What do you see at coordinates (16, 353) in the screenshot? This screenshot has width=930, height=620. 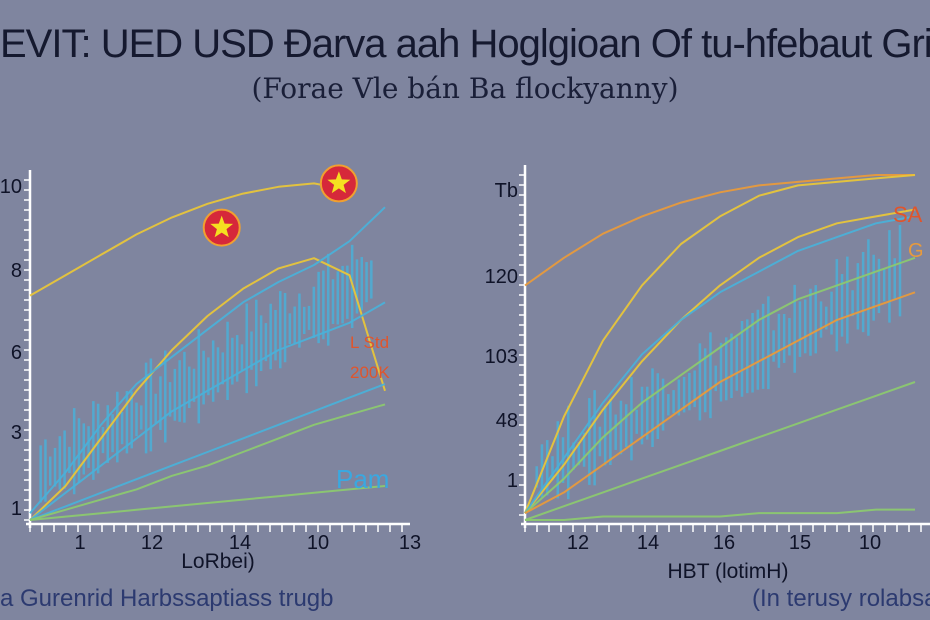 I see `y-tick-label: 6` at bounding box center [16, 353].